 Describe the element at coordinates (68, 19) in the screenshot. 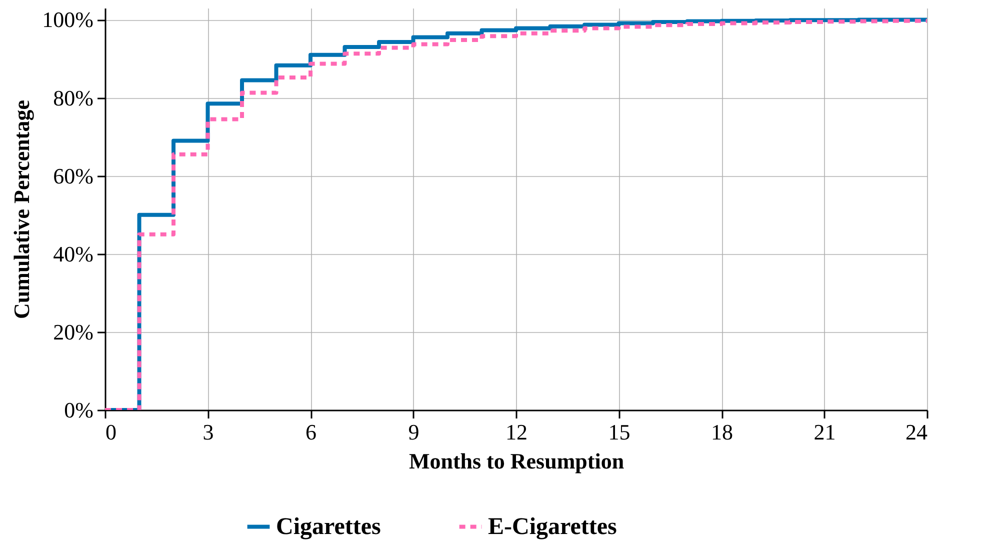

I see `y-tick-label: 100%` at that location.